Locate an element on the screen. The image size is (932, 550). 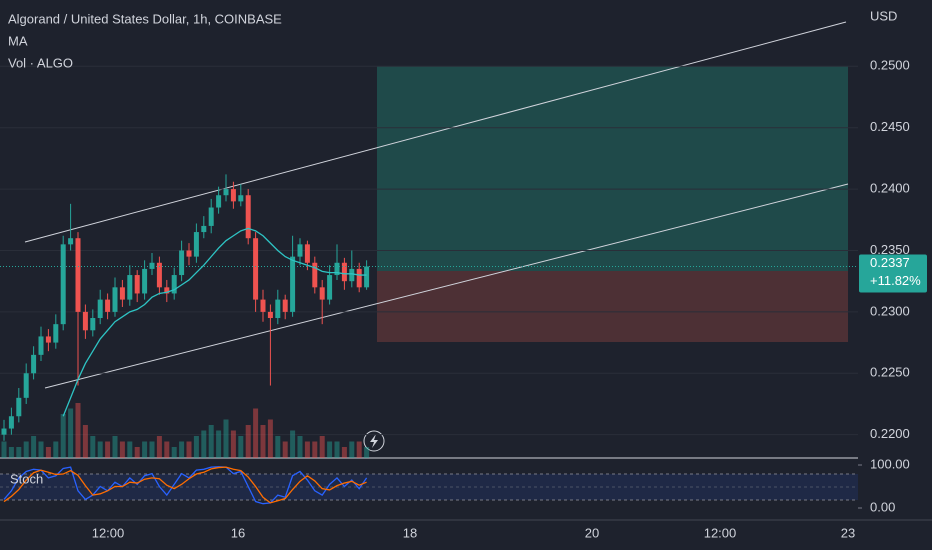
x-tick-label: 20 is located at coordinates (592, 532).